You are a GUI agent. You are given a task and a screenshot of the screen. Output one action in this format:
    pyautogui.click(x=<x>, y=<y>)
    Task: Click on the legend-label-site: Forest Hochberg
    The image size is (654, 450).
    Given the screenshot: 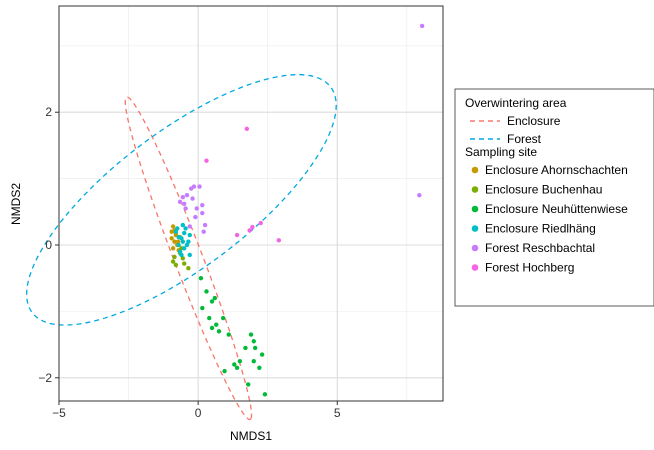 What is the action you would take?
    pyautogui.click(x=529, y=268)
    